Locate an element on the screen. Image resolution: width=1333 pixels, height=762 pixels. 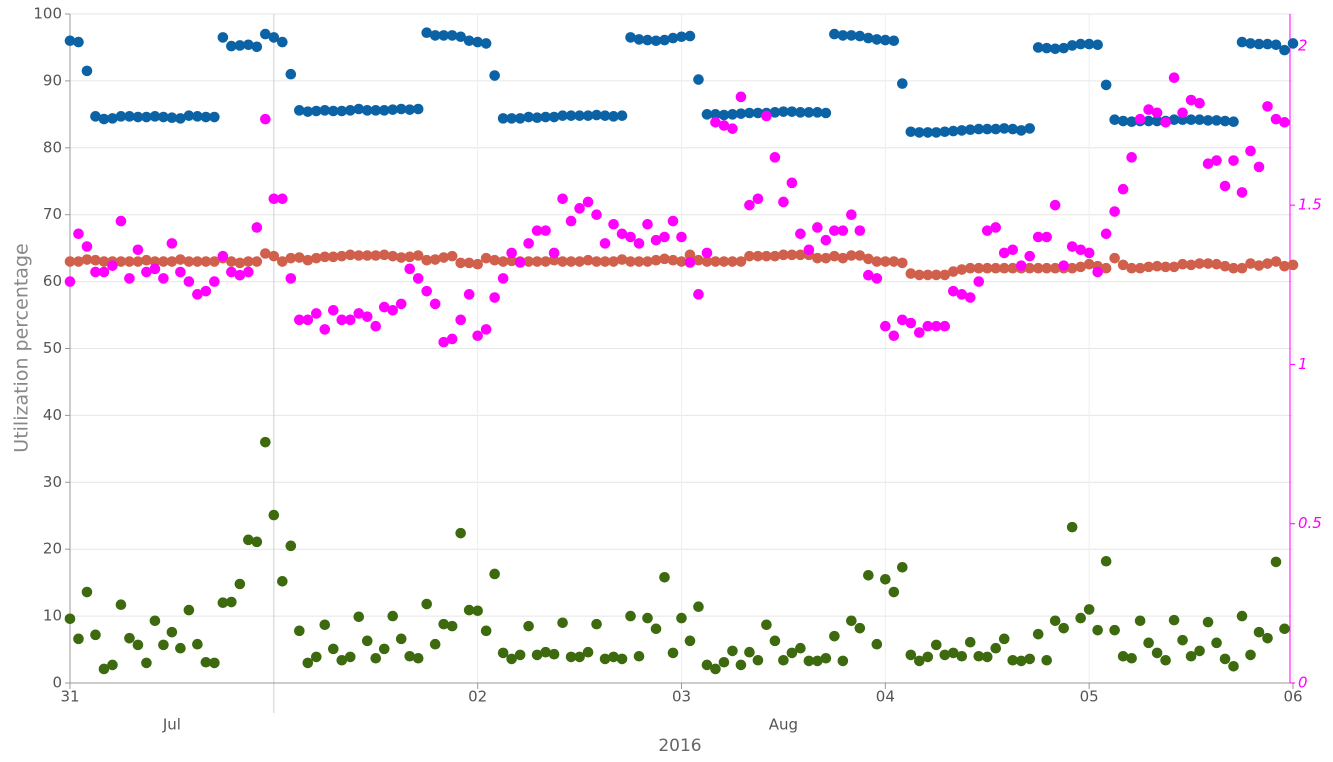
y2-tick-label: 2 is located at coordinates (1303, 45).